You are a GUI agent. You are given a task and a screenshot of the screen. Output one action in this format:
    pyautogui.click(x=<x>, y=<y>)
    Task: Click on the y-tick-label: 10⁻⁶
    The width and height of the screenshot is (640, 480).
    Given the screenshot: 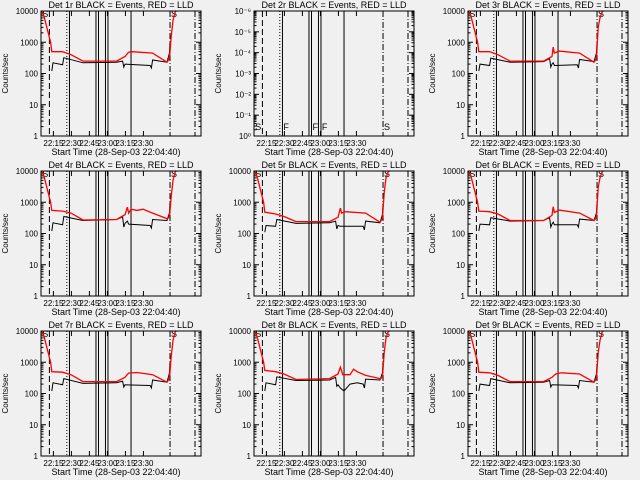 What is the action you would take?
    pyautogui.click(x=243, y=11)
    